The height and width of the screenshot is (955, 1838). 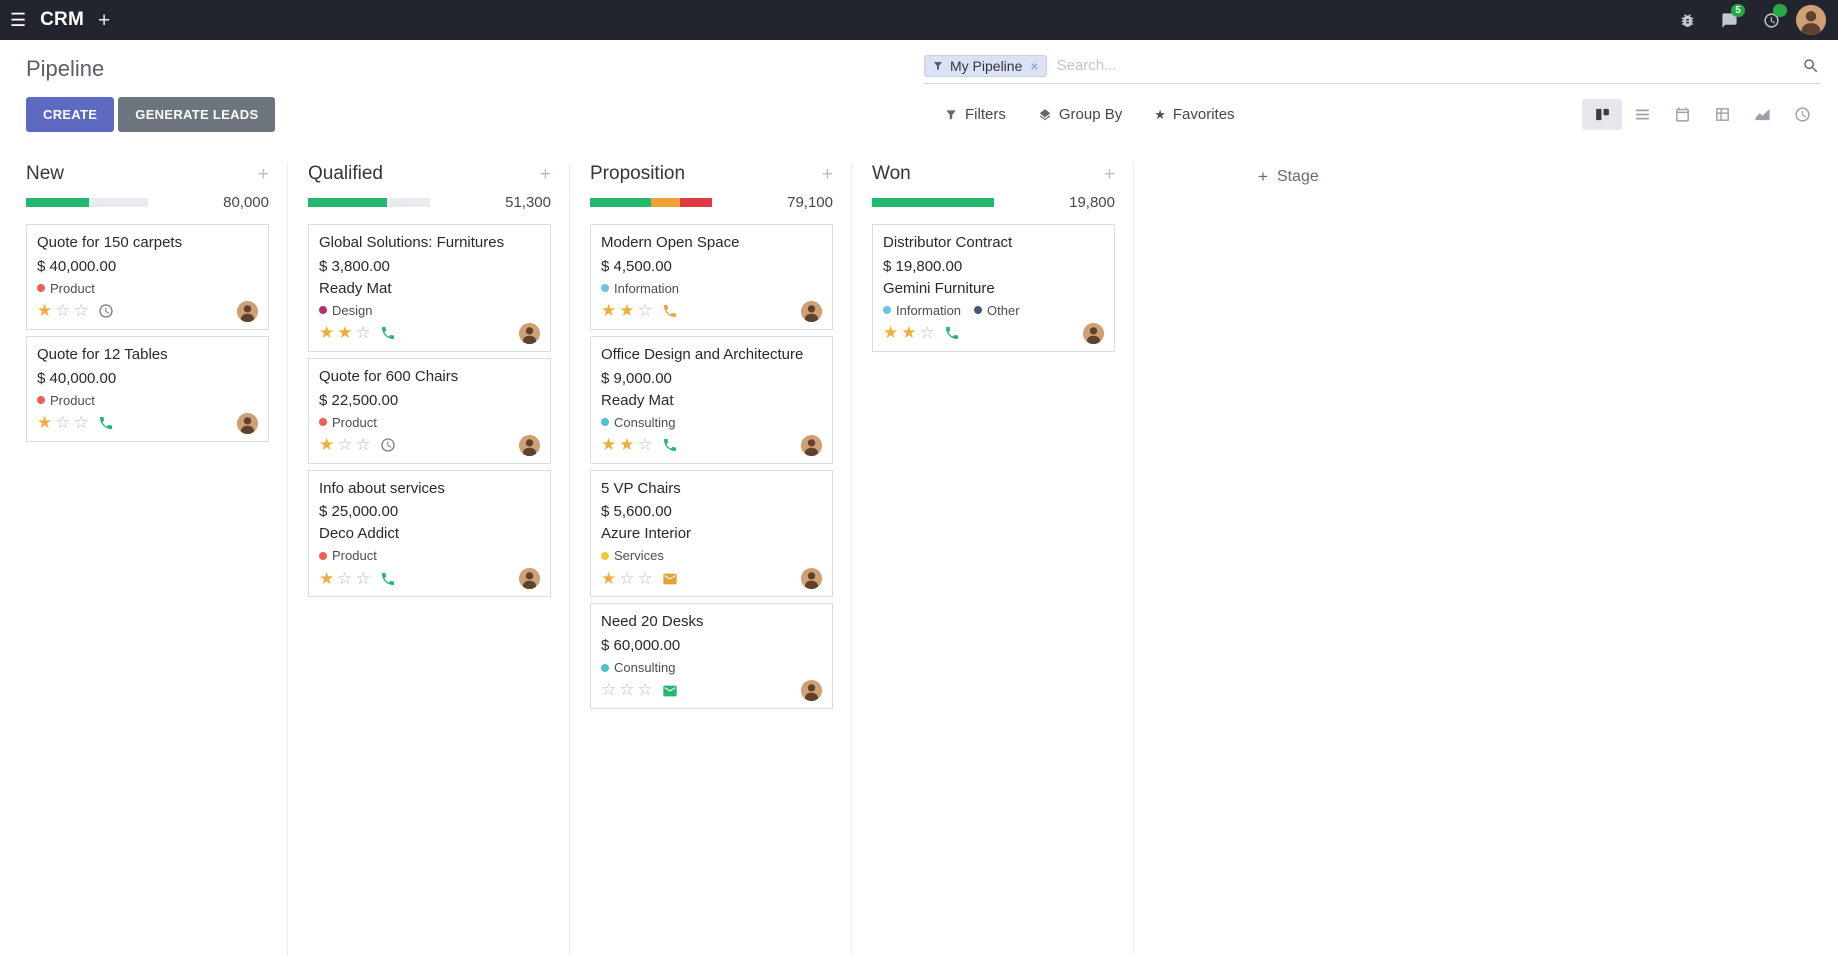 I want to click on plus-icon: +, so click(x=104, y=20).